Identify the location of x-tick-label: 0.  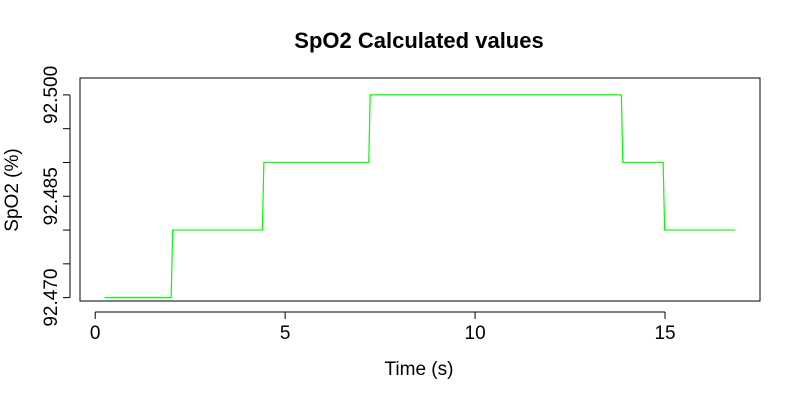
(95, 333).